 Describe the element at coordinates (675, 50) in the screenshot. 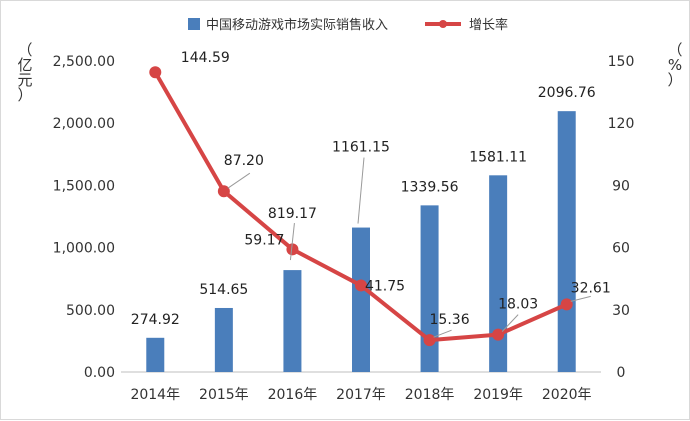

I see `right-axis-title-open: （` at that location.